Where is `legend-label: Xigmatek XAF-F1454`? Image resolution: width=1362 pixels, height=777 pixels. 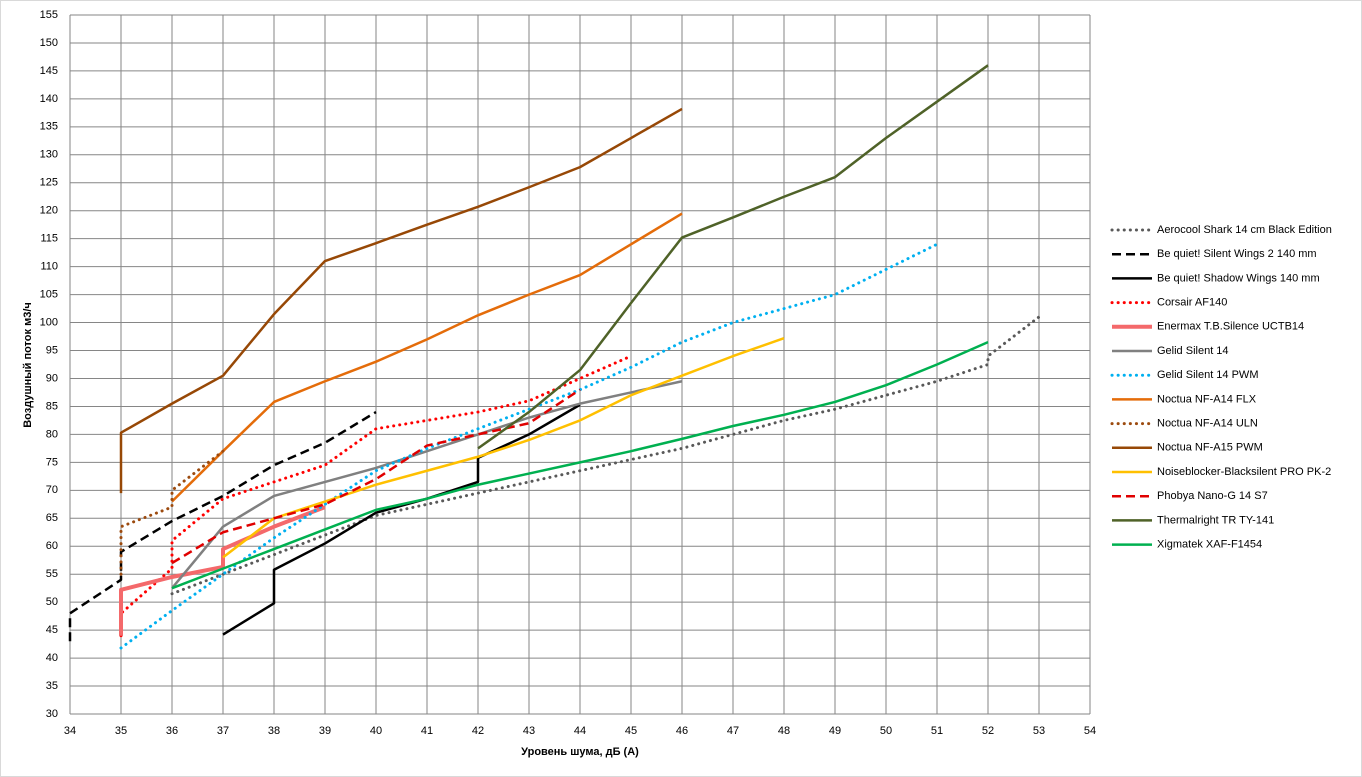
legend-label: Xigmatek XAF-F1454 is located at coordinates (1209, 545).